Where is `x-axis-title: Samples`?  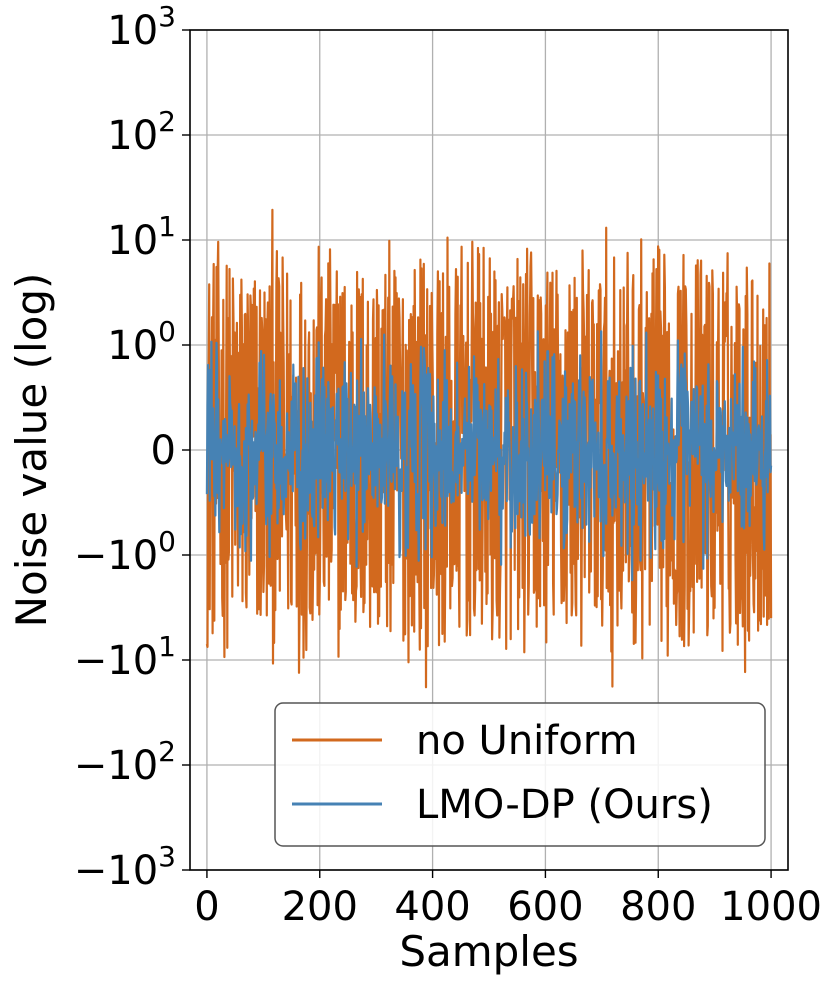
x-axis-title: Samples is located at coordinates (488, 951).